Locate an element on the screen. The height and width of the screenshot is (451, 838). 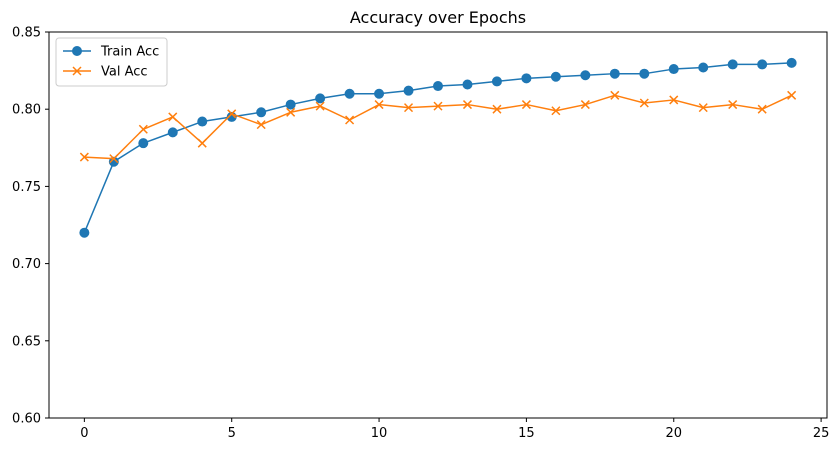
legend: Train Acc Val Acc is located at coordinates (111, 62).